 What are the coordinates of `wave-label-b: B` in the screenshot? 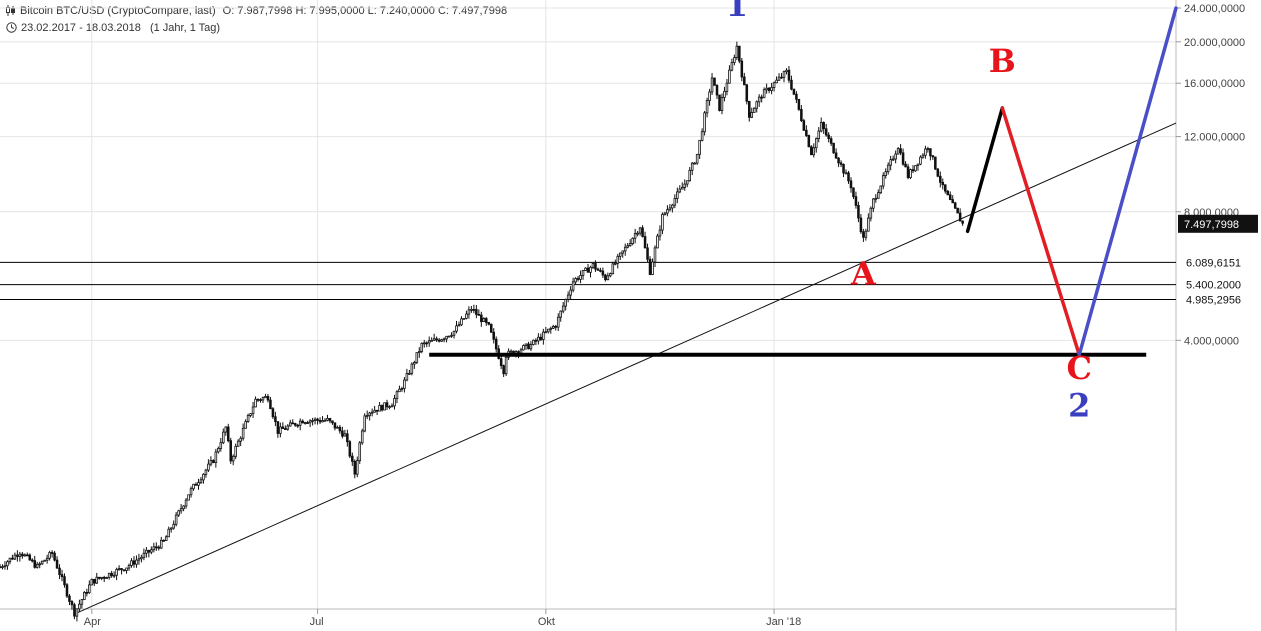 It's located at (1002, 61).